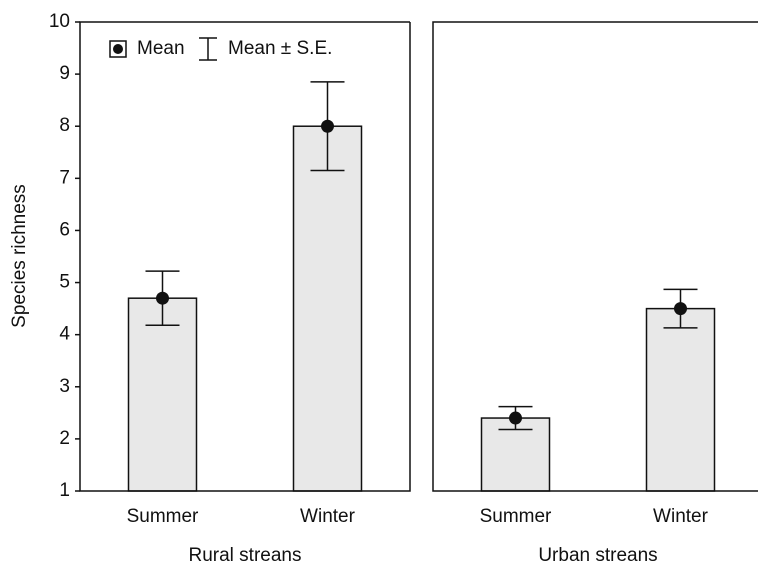 This screenshot has width=758, height=567. Describe the element at coordinates (208, 49) in the screenshot. I see `legend-se-icon` at that location.